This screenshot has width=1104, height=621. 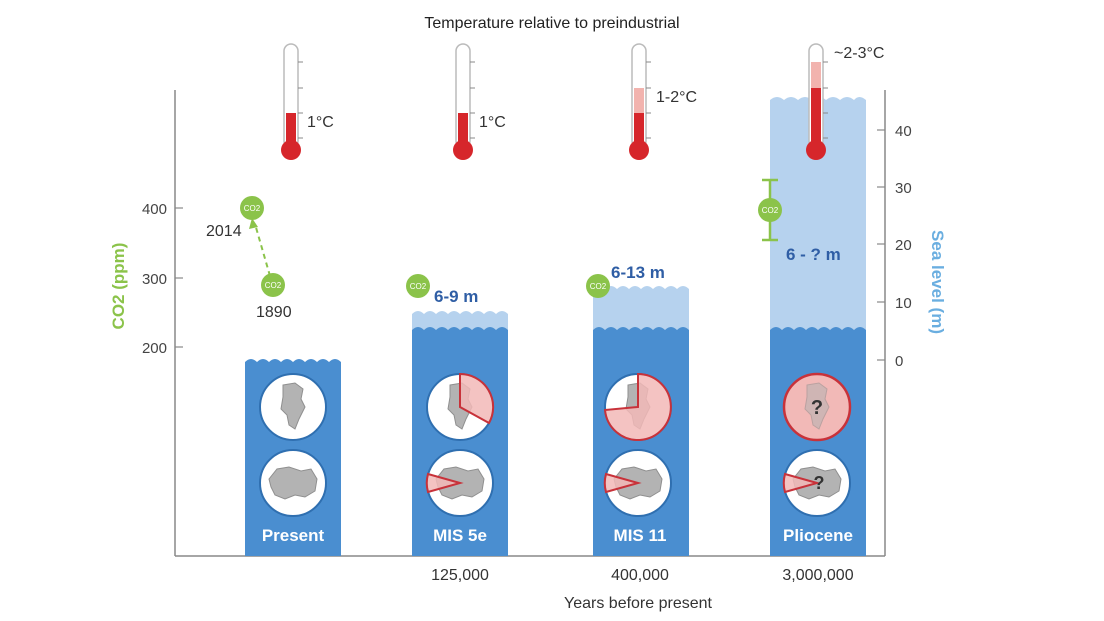 I want to click on column-mis11: MIS 11, so click(x=641, y=421).